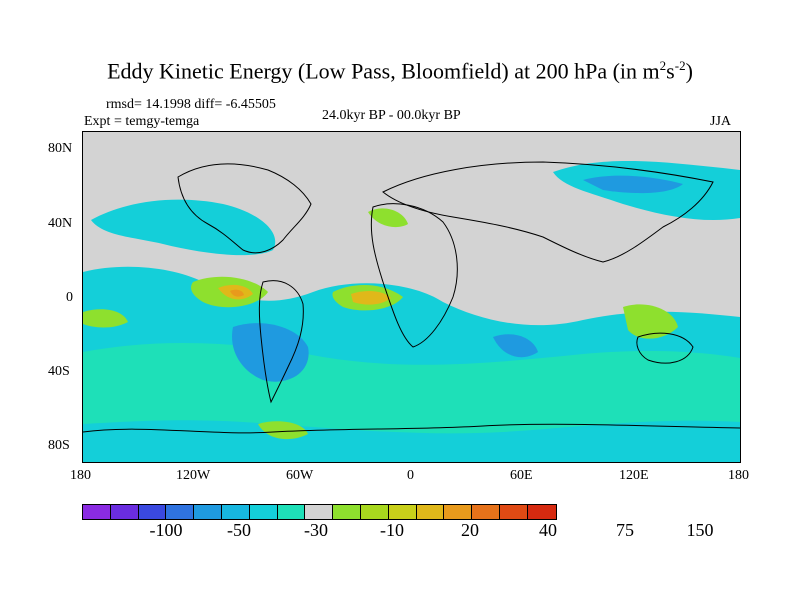  Describe the element at coordinates (166, 530) in the screenshot. I see `colorbar-label: -100` at that location.